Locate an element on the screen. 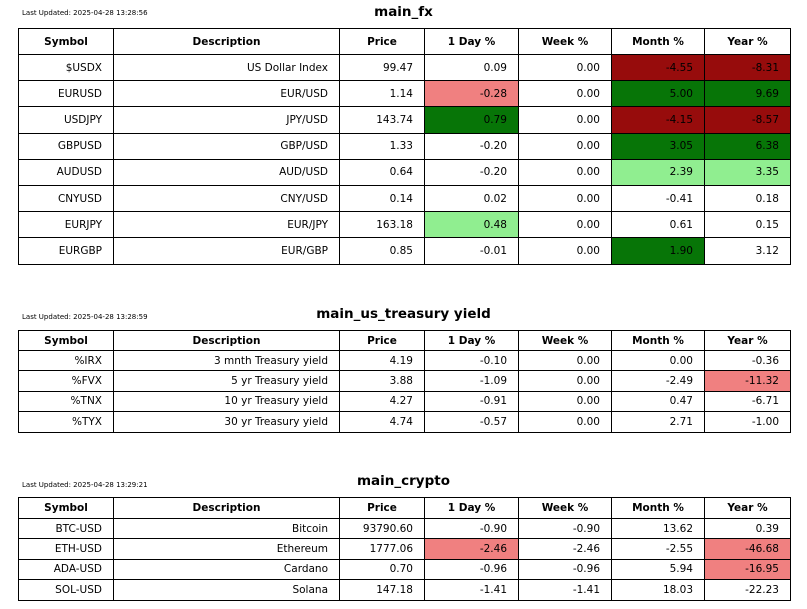 This screenshot has height=609, width=807. table-cell: Bitcoin is located at coordinates (226, 528).